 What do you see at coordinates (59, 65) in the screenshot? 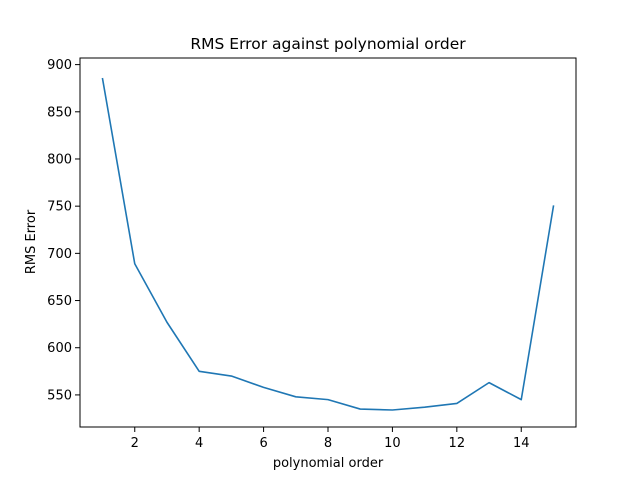
I see `y-tick-label: 900` at bounding box center [59, 65].